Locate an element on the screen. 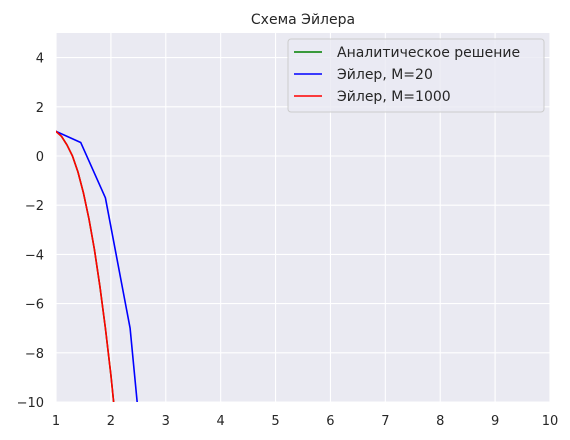 The image size is (570, 440). x-tick-label: 10 is located at coordinates (550, 421).